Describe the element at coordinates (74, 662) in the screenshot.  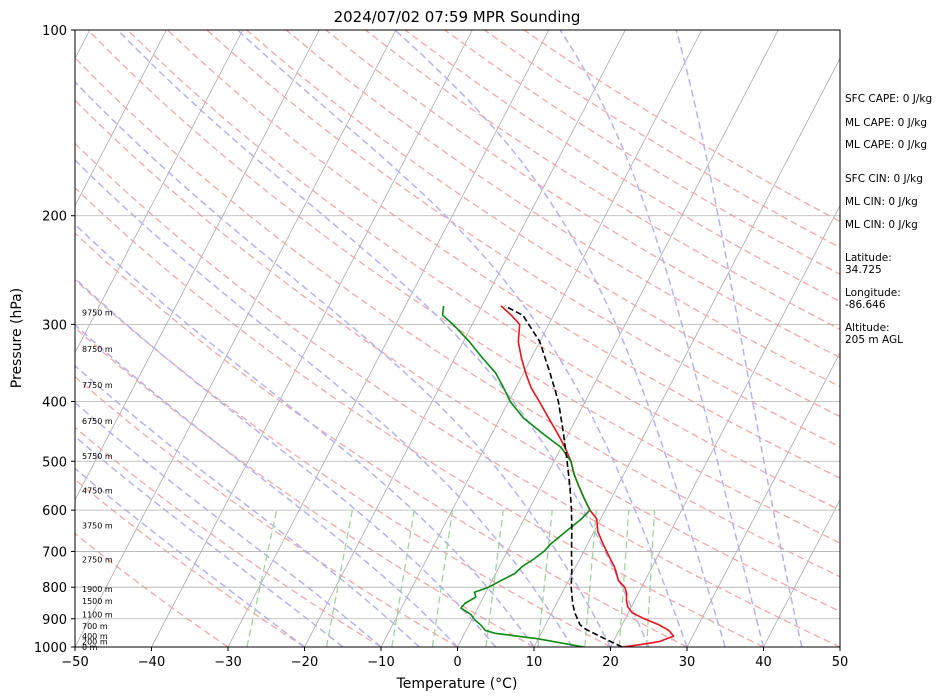
I see `x-tick-label: −50` at that location.